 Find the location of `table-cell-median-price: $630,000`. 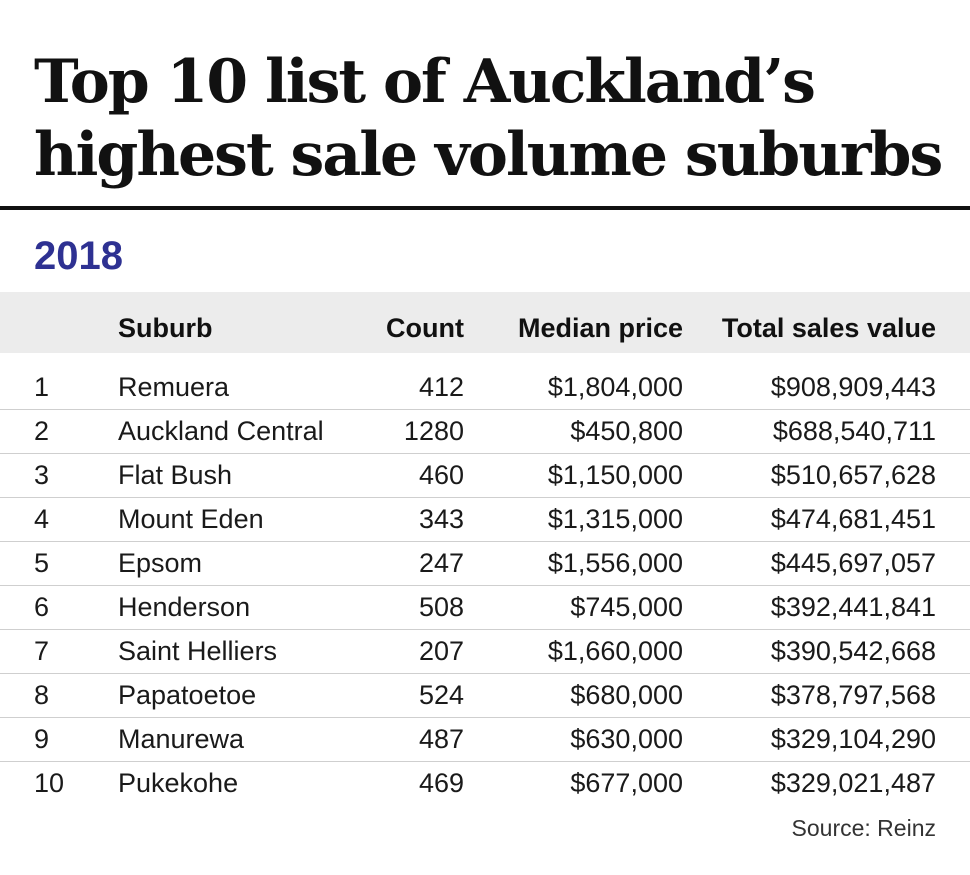

table-cell-median-price: $630,000 is located at coordinates (626, 739).